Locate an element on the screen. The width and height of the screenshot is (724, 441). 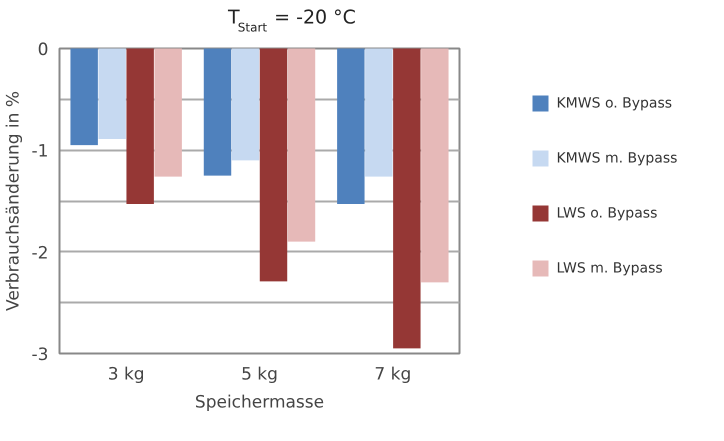
y-tick-label: -1 is located at coordinates (40, 152).